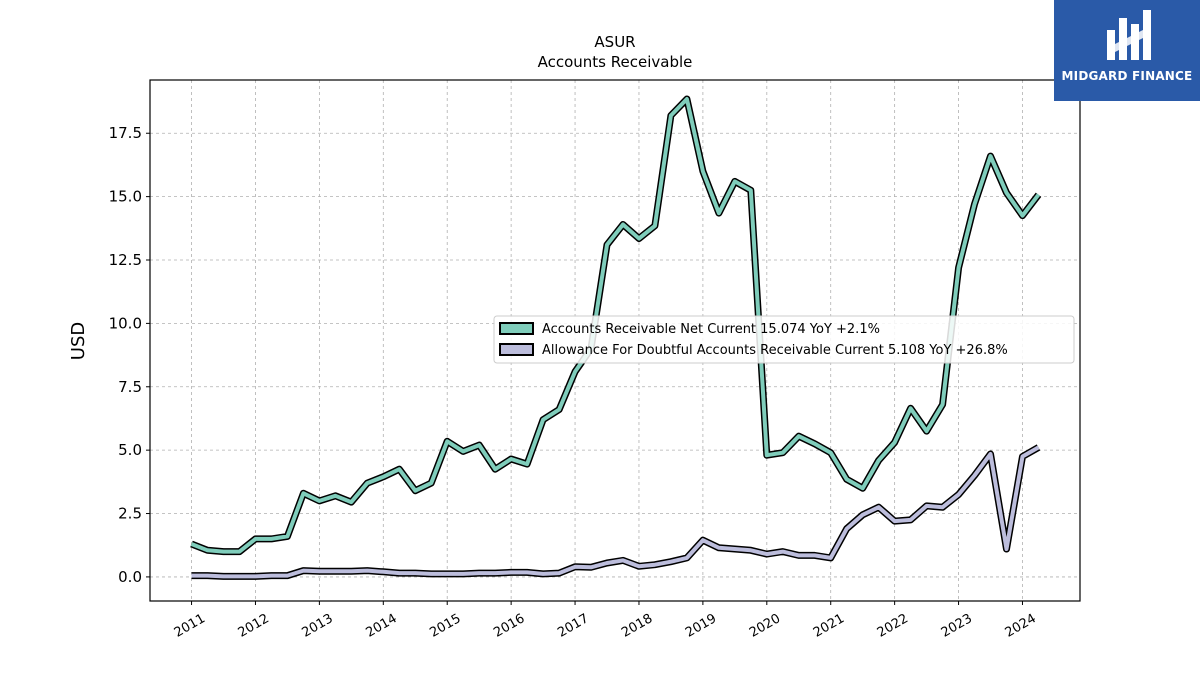 This screenshot has height=675, width=1200. Describe the element at coordinates (254, 626) in the screenshot. I see `x-tick-label: 2012` at that location.